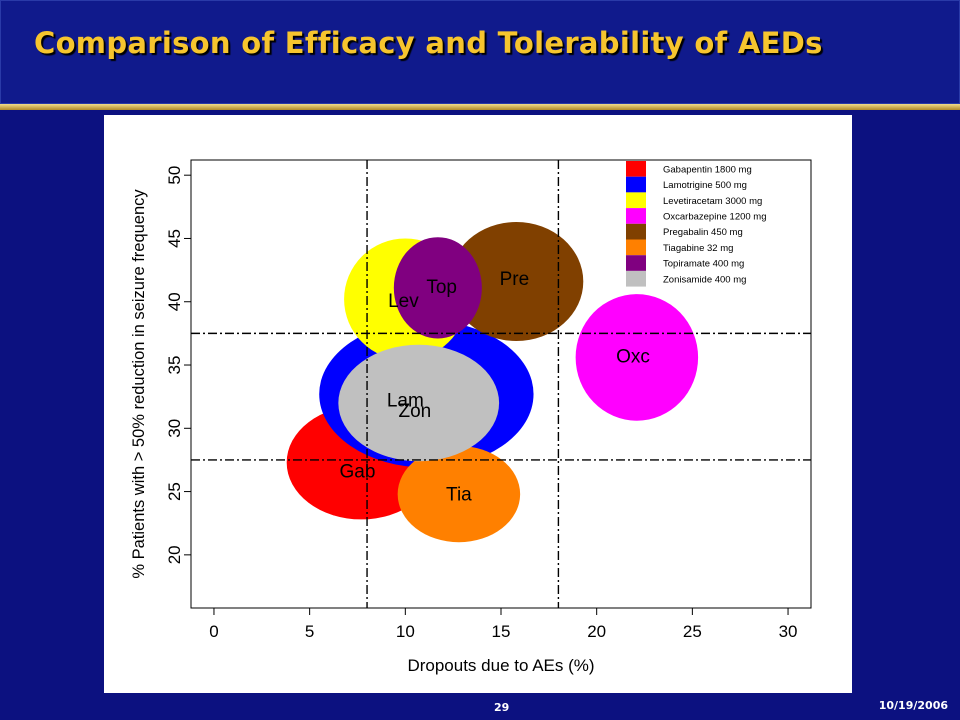 The image size is (960, 720). I want to click on bubble-zon, so click(419, 403).